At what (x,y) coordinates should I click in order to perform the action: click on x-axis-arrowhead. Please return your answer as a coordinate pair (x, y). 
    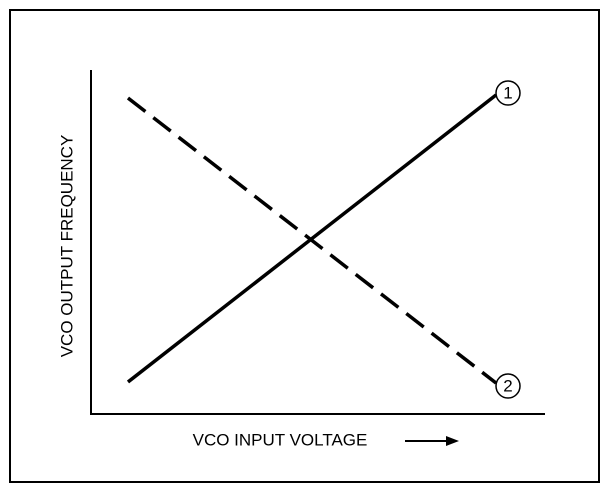
    Looking at the image, I should click on (452, 441).